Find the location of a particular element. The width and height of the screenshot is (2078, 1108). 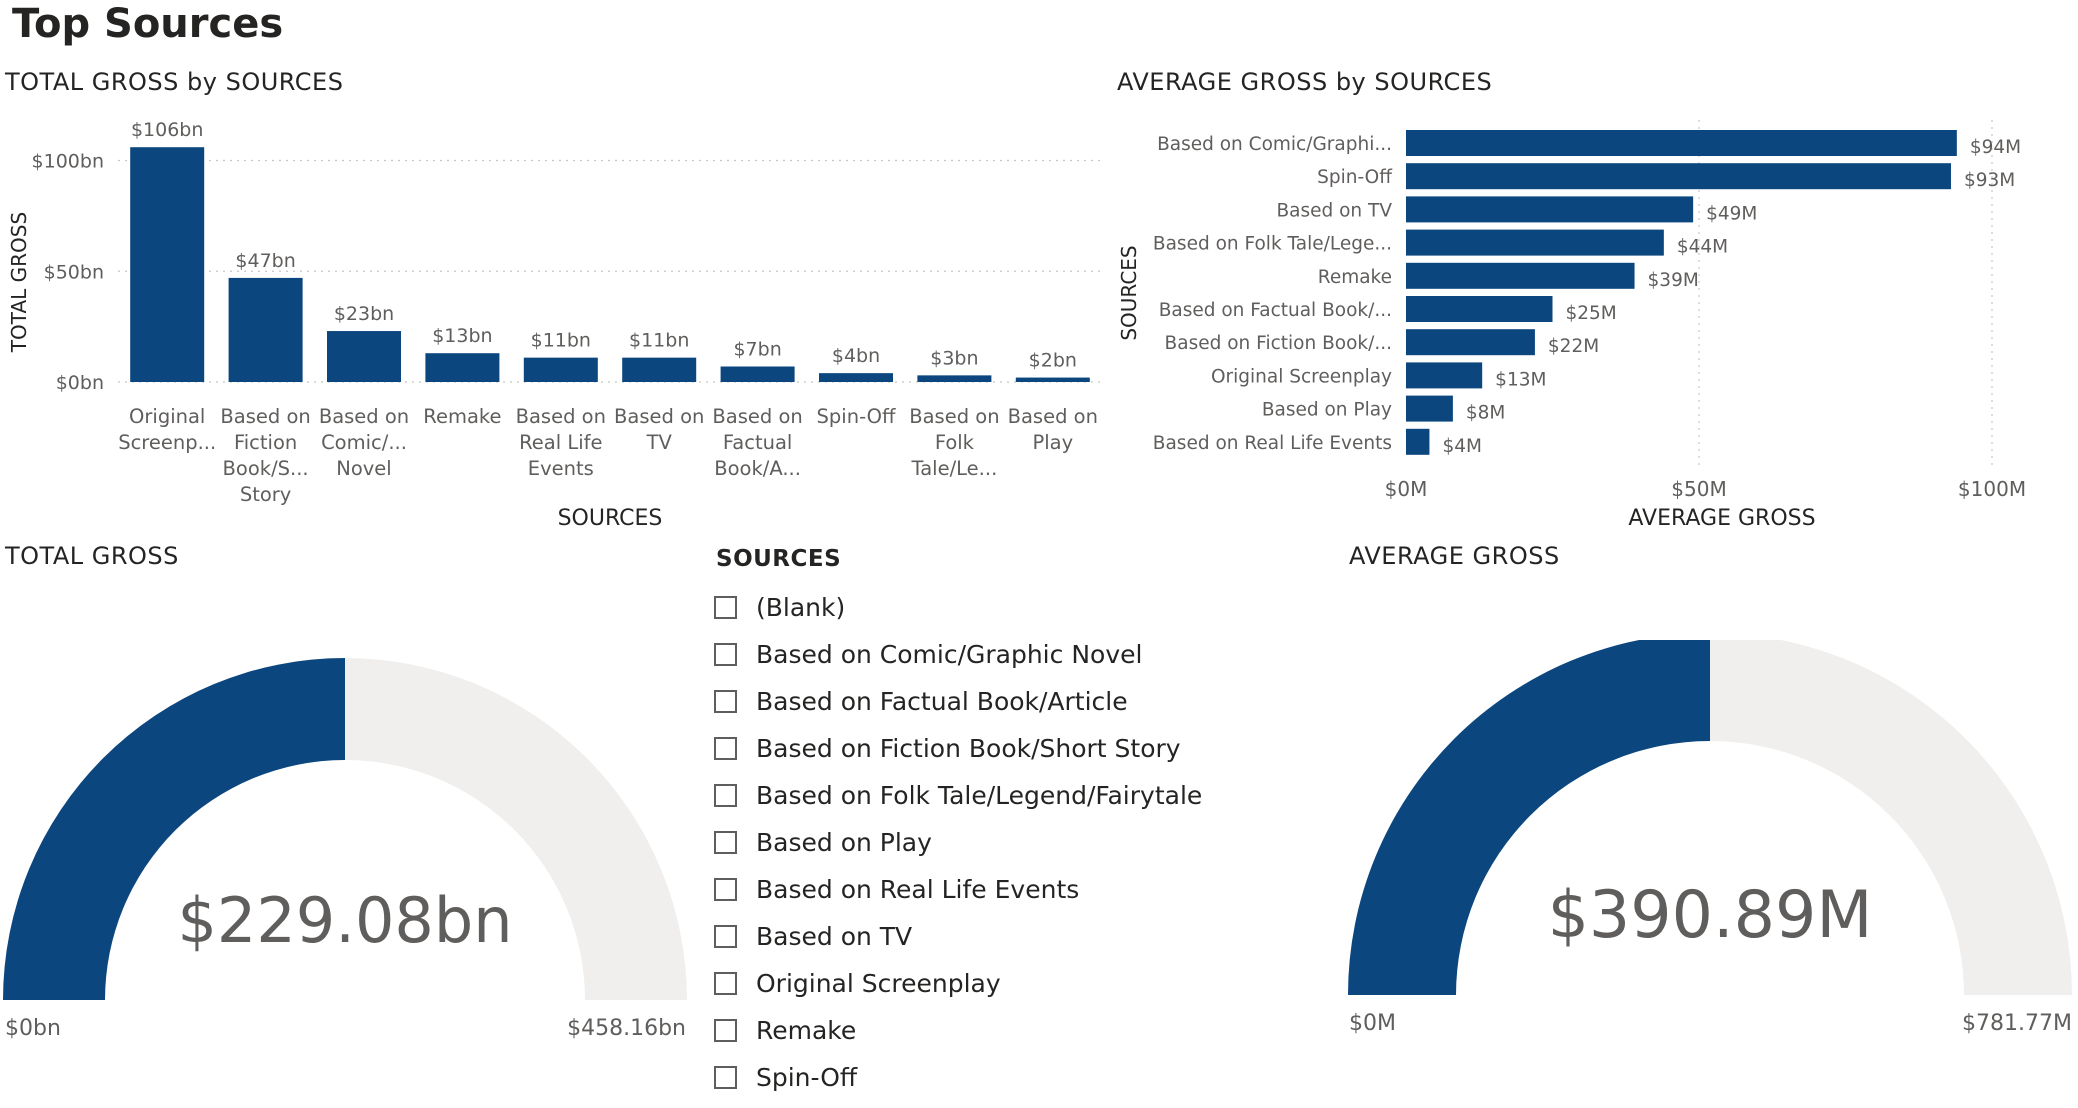

data-label: $39M is located at coordinates (1673, 280).